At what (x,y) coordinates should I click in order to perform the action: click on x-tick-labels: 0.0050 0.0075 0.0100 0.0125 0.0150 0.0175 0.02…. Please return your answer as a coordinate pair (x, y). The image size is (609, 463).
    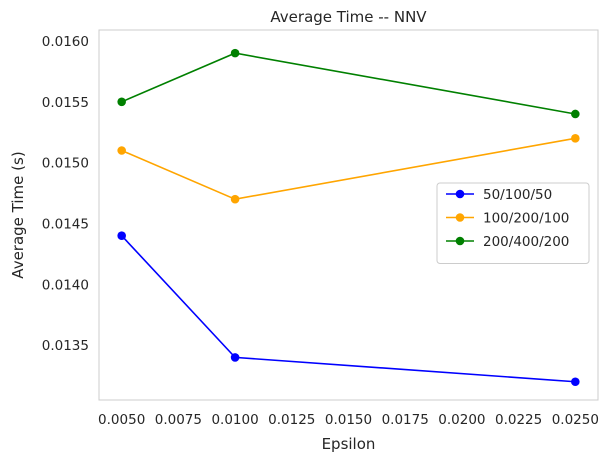
    Looking at the image, I should click on (348, 420).